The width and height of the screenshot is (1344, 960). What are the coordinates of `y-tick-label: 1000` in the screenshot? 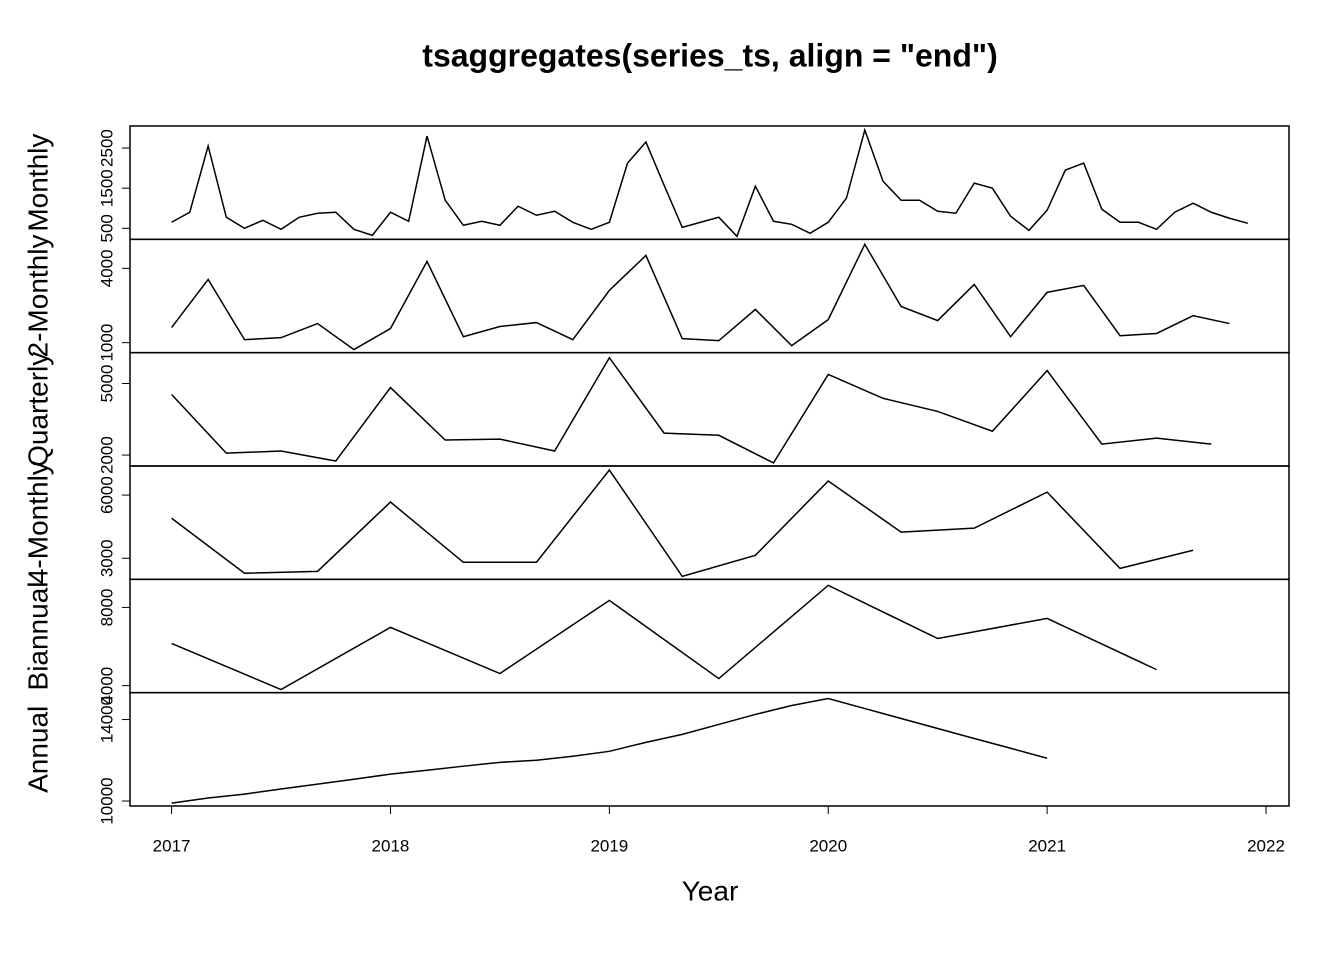 It's located at (106, 343).